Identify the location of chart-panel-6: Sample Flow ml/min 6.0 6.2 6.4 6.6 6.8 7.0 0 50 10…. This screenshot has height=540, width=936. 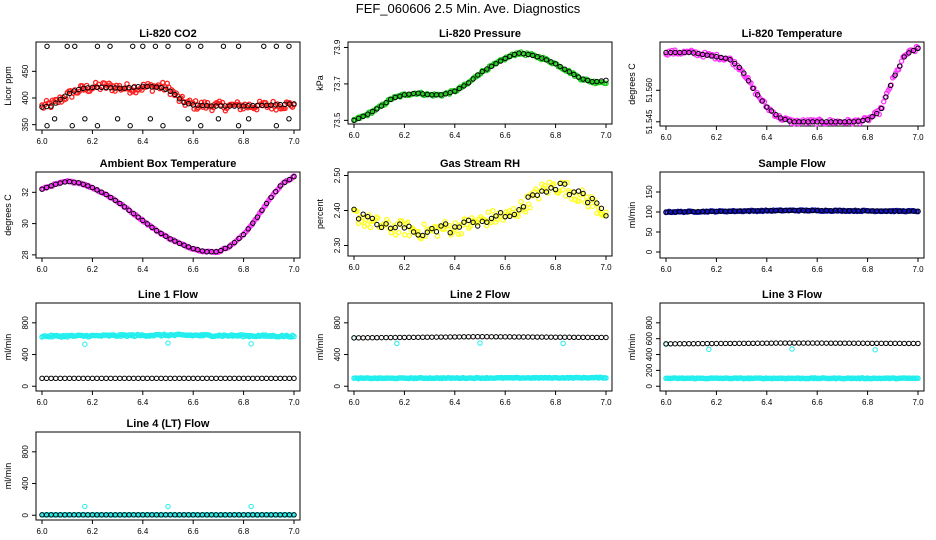
(776, 216).